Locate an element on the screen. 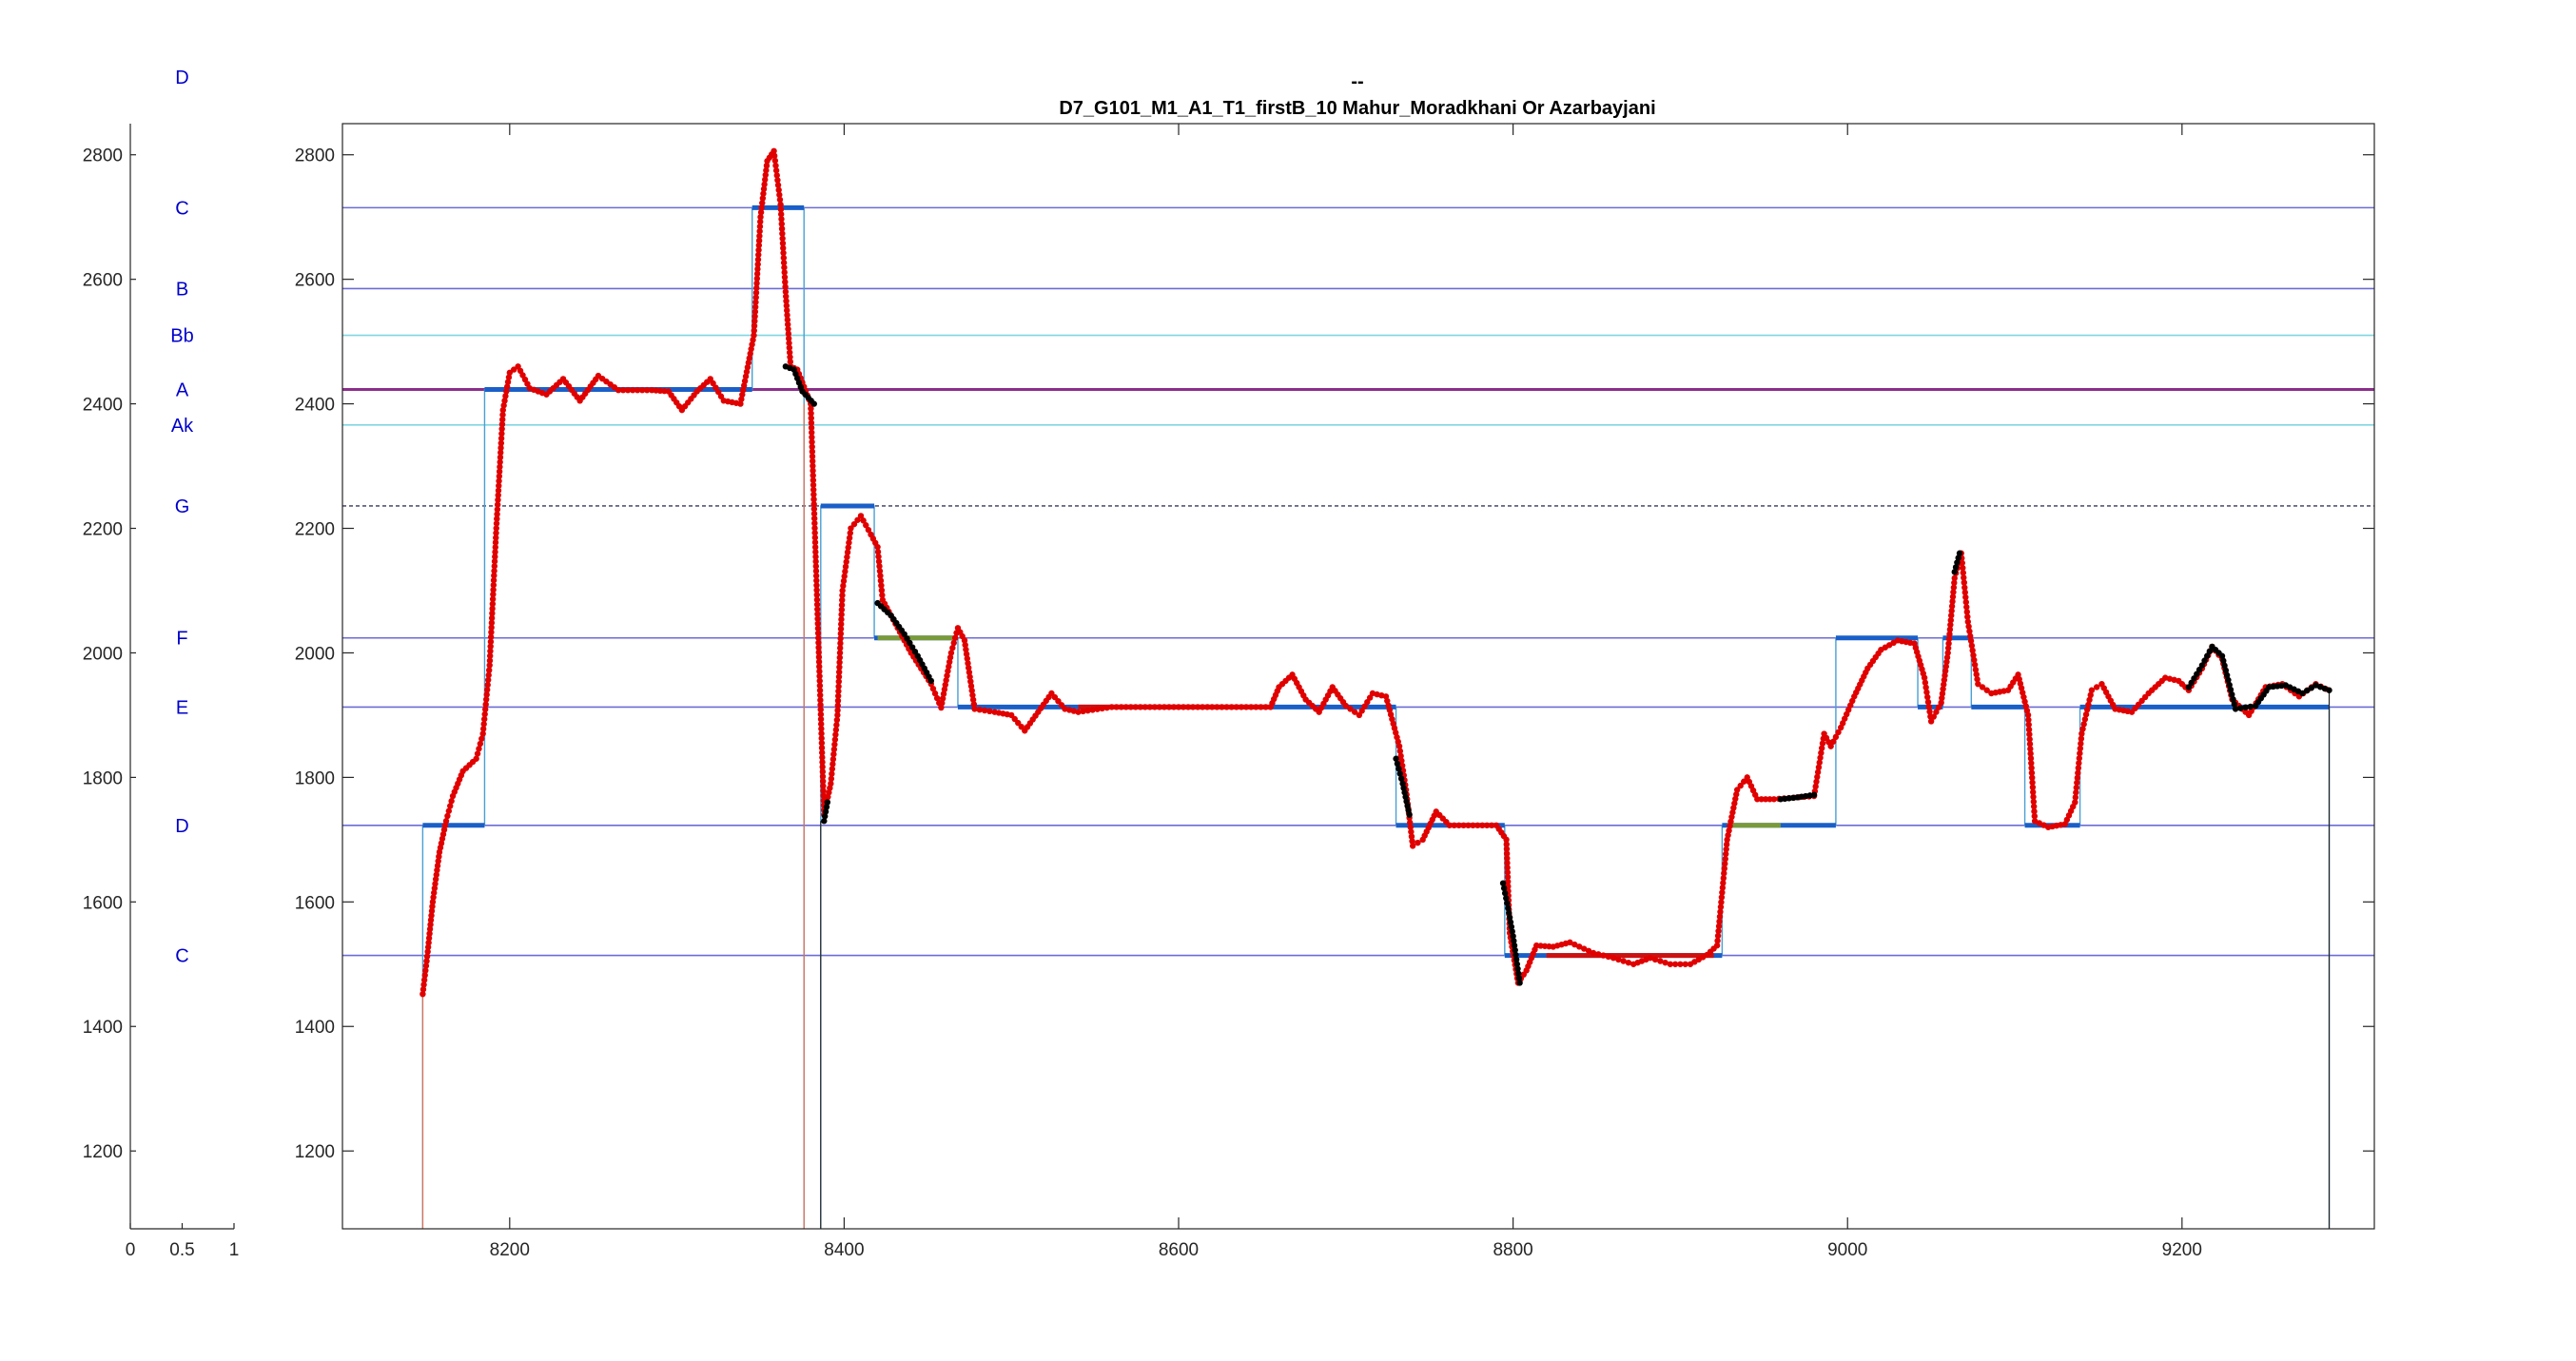 This screenshot has height=1361, width=2576. x-tick-label: 8400 is located at coordinates (844, 1250).